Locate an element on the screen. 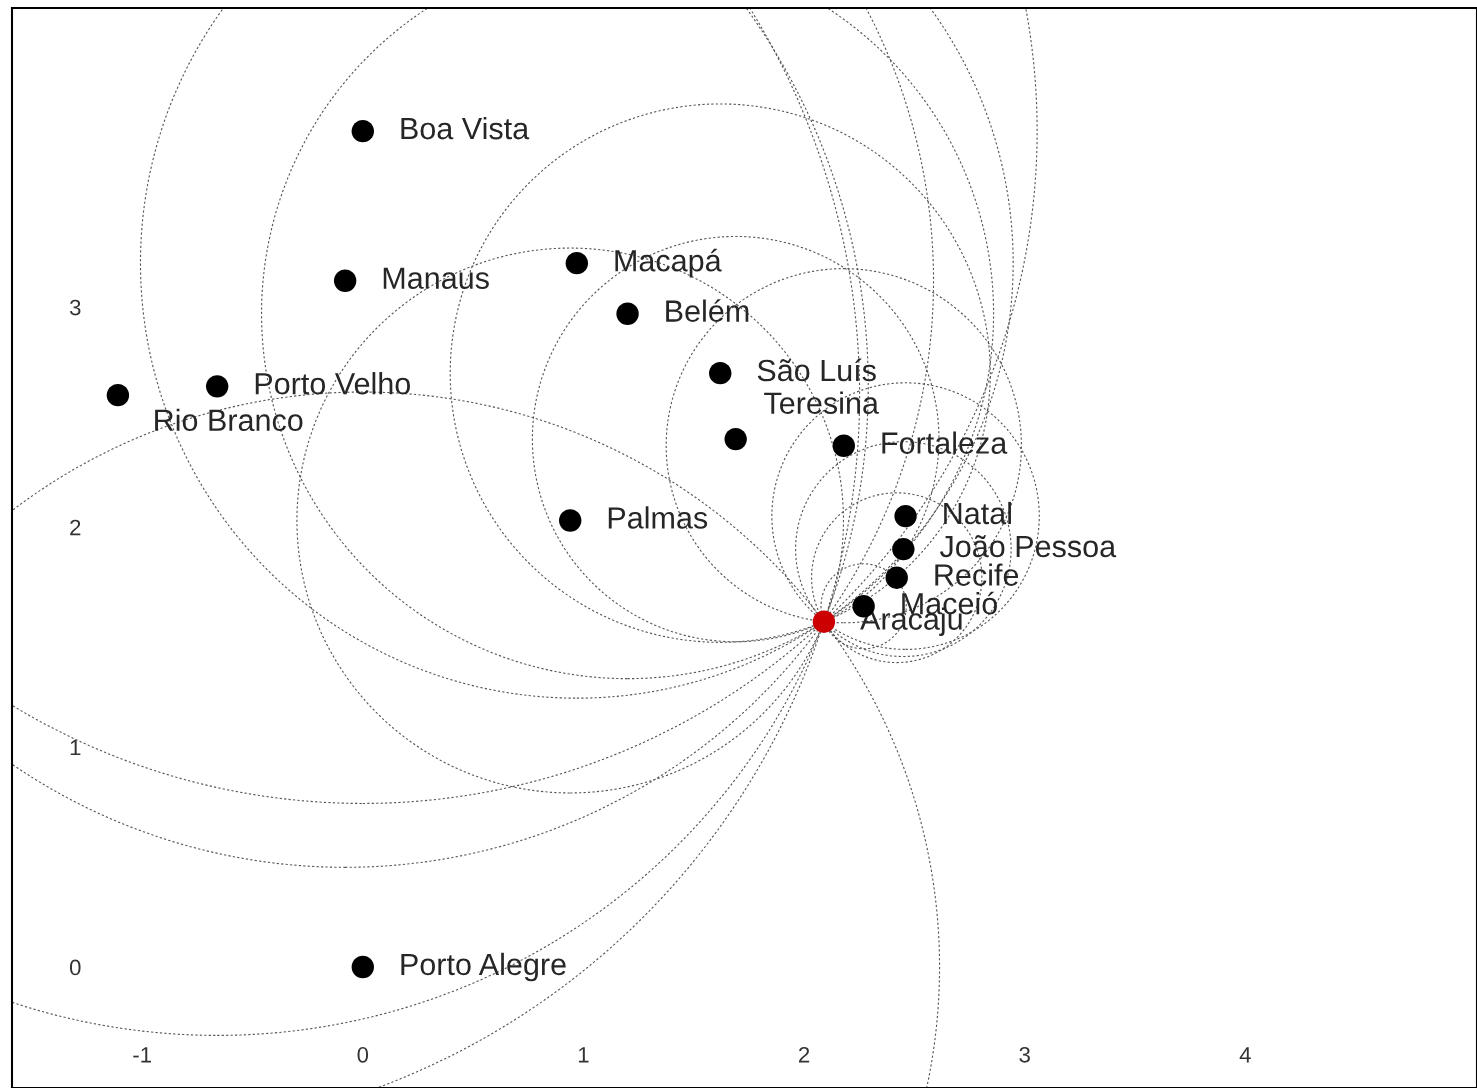 The height and width of the screenshot is (1088, 1477). x-tick-label: 0 is located at coordinates (363, 1054).